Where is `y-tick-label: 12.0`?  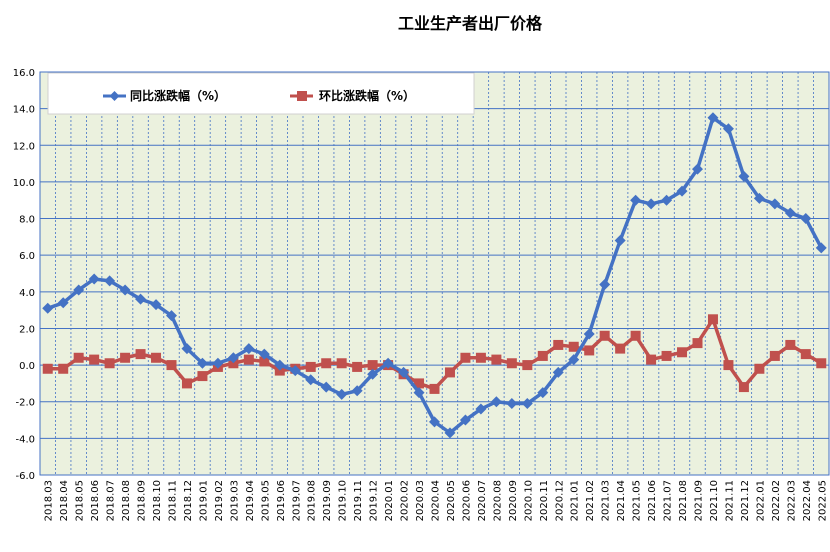 y-tick-label: 12.0 is located at coordinates (24, 146).